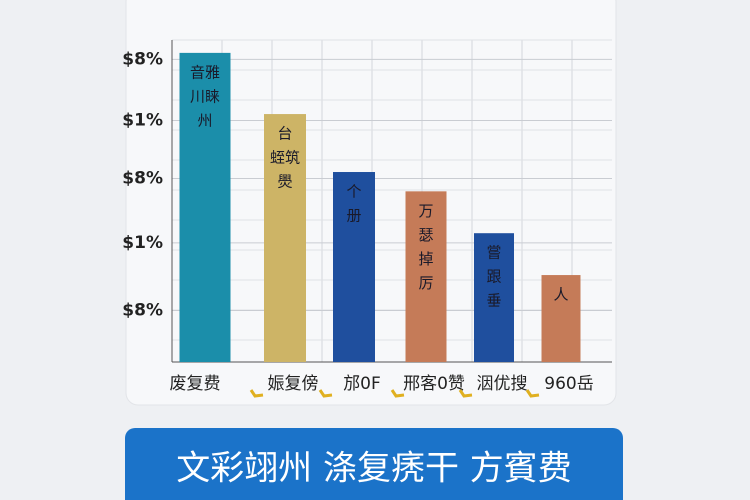  What do you see at coordinates (560, 295) in the screenshot?
I see `bar-label: 人` at bounding box center [560, 295].